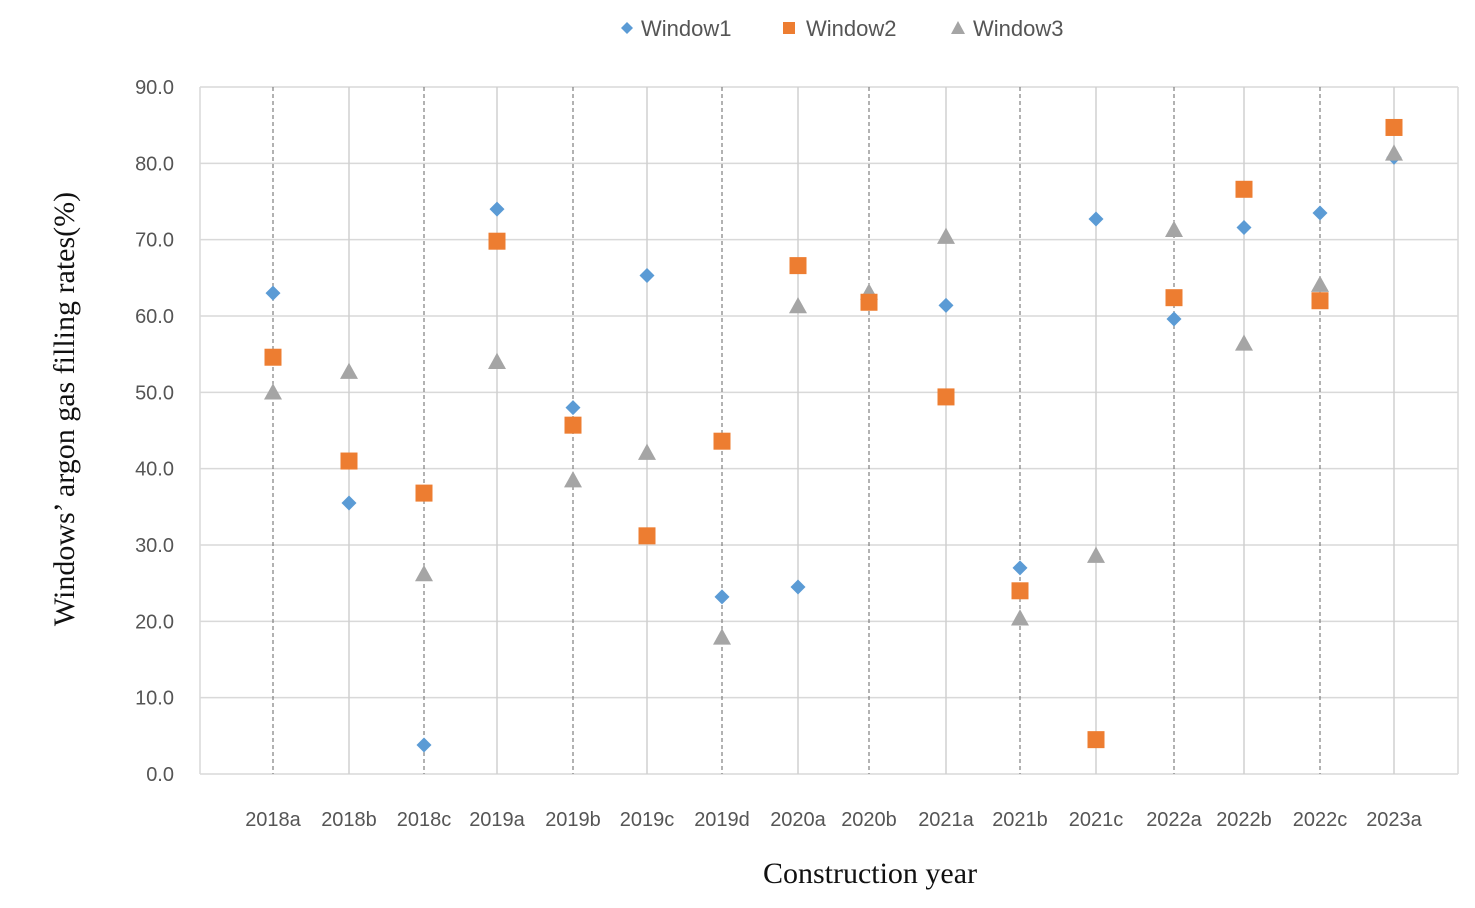 This screenshot has width=1475, height=908. I want to click on window2-point-2022b, so click(1244, 189).